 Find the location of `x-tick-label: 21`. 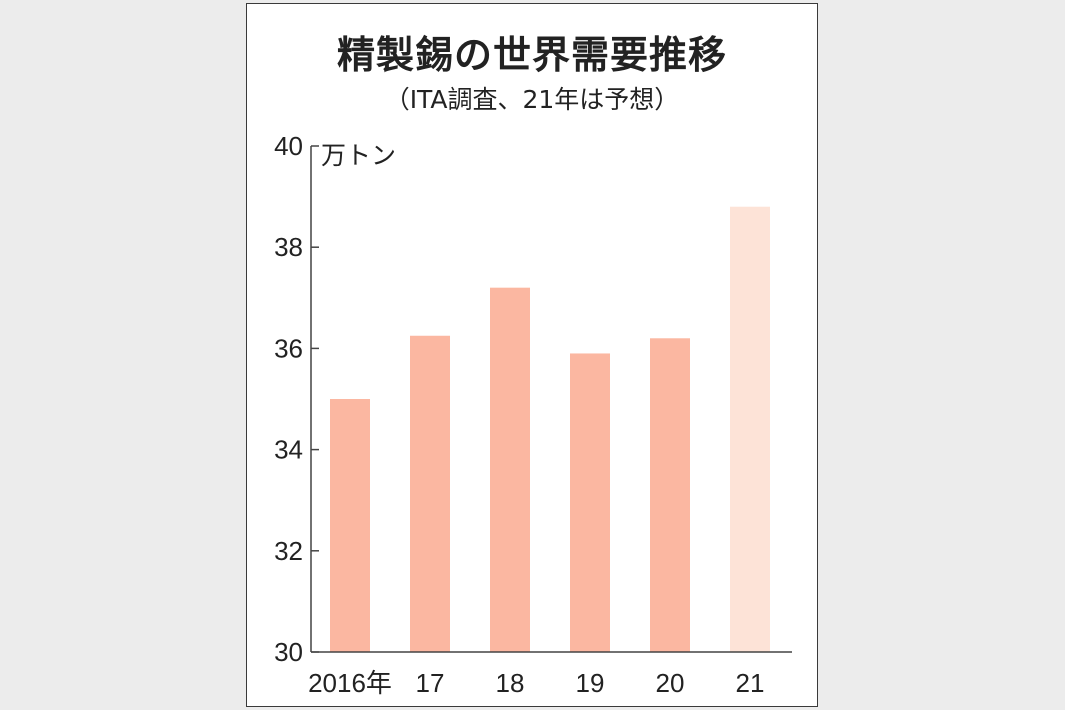

x-tick-label: 21 is located at coordinates (750, 683).